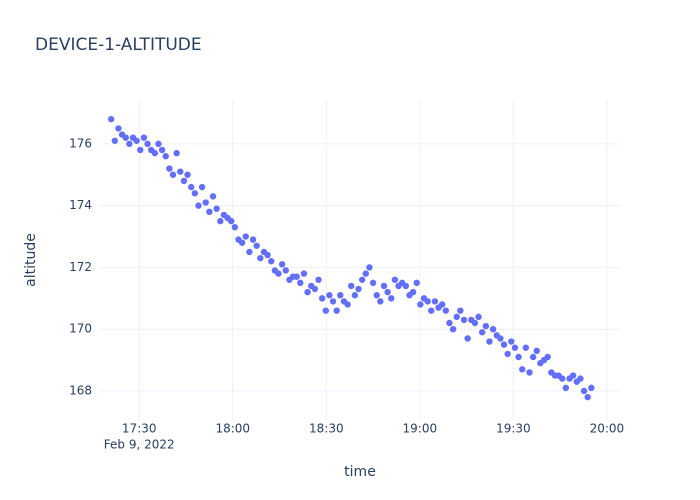  Describe the element at coordinates (80, 267) in the screenshot. I see `y-tick-label: 172` at that location.